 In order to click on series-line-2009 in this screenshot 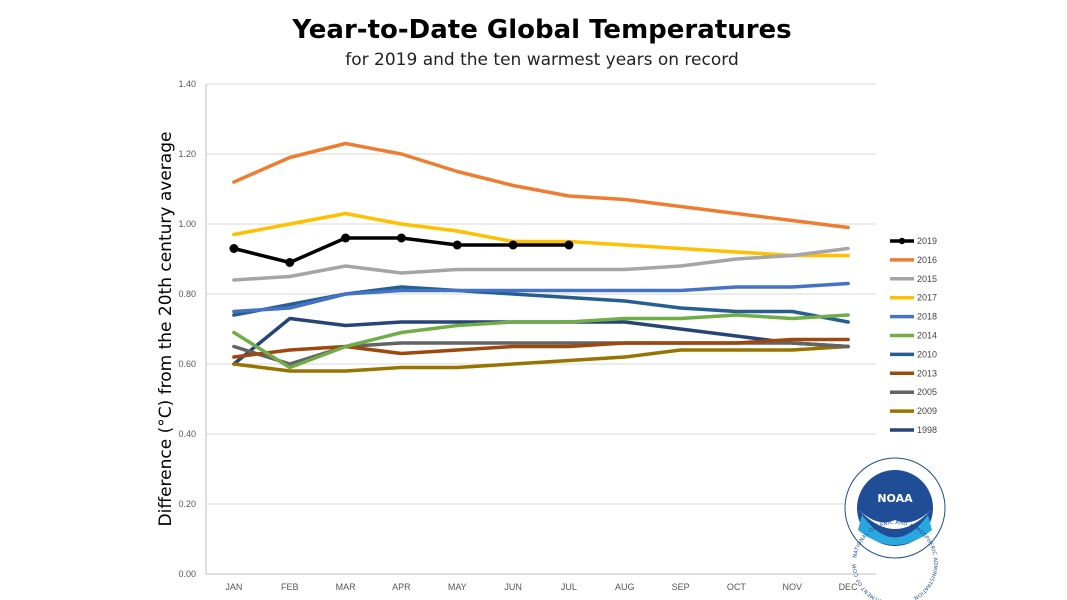, I will do `click(541, 358)`.